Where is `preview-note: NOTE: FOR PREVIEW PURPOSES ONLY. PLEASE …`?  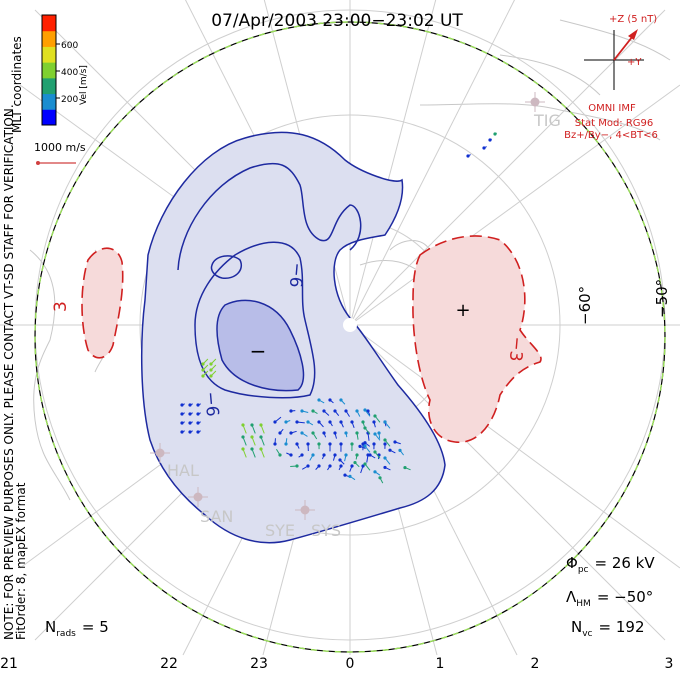 preview-note: NOTE: FOR PREVIEW PURPOSES ONLY. PLEASE … is located at coordinates (9, 372).